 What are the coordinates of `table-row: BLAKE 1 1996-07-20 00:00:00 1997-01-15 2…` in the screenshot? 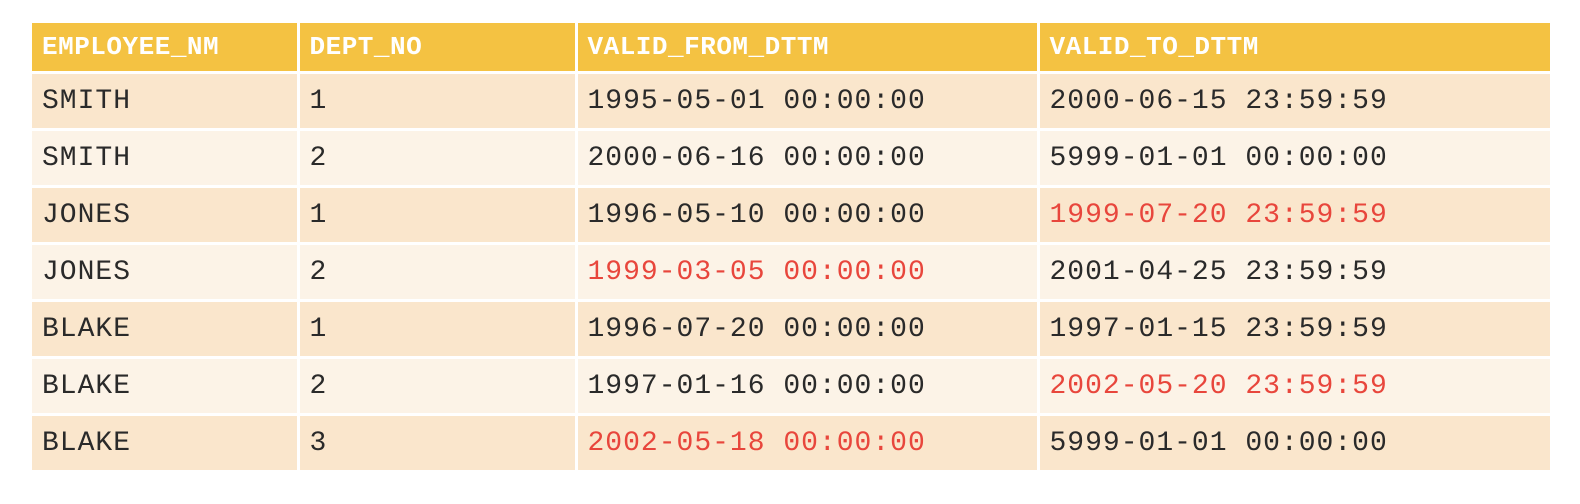 It's located at (791, 329).